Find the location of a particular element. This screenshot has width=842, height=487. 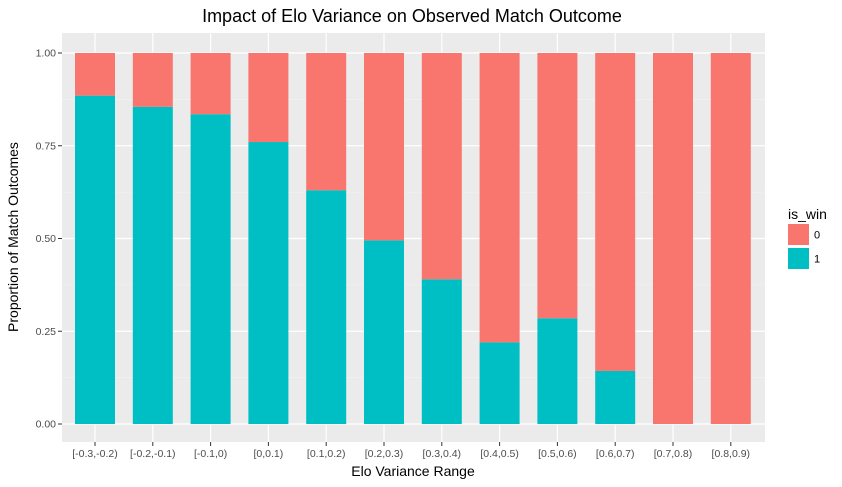

legend-label: 1 is located at coordinates (817, 260).